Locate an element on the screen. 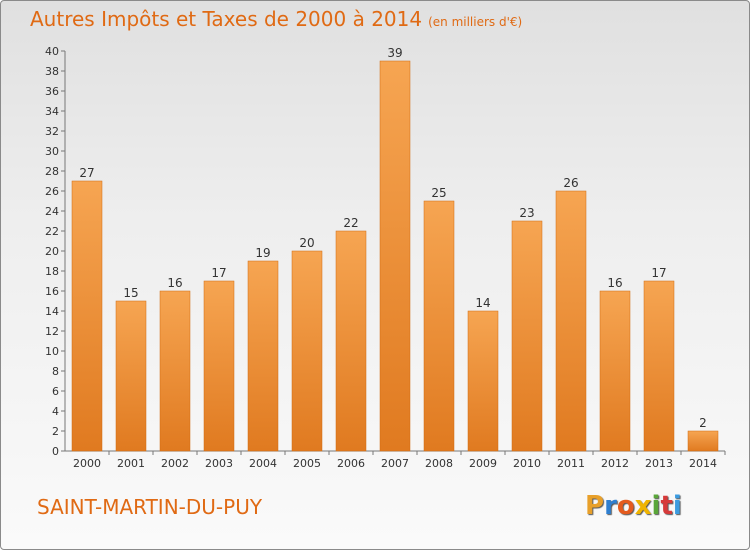  x-tick-label: 2013 is located at coordinates (659, 463).